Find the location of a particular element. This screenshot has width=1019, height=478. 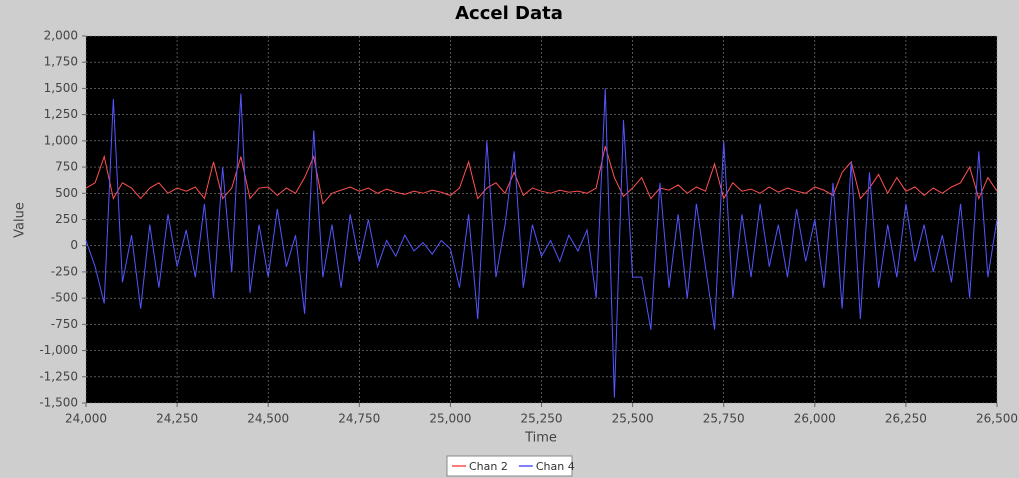

y-tick-label: 1,000 is located at coordinates (61, 140).